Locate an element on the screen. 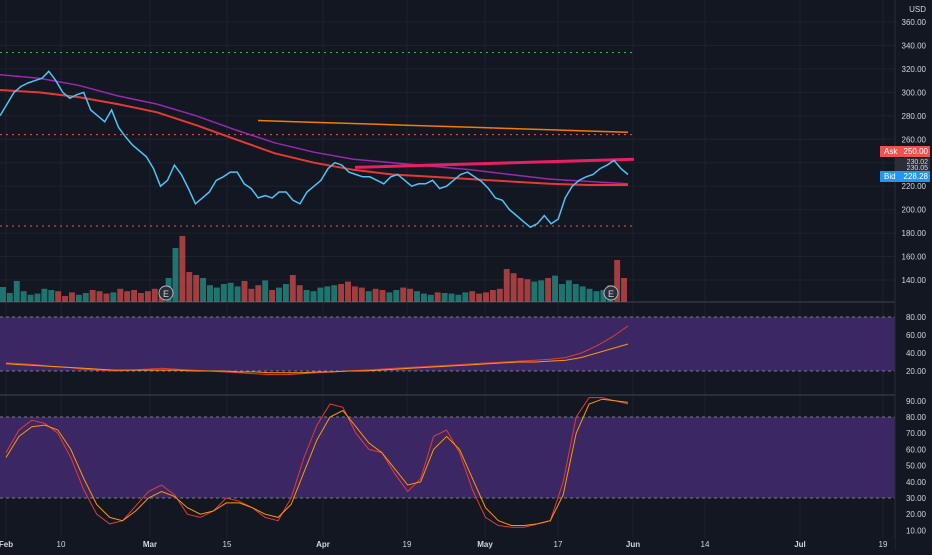 The height and width of the screenshot is (555, 932). price-tick-label: 260.00 is located at coordinates (914, 139).